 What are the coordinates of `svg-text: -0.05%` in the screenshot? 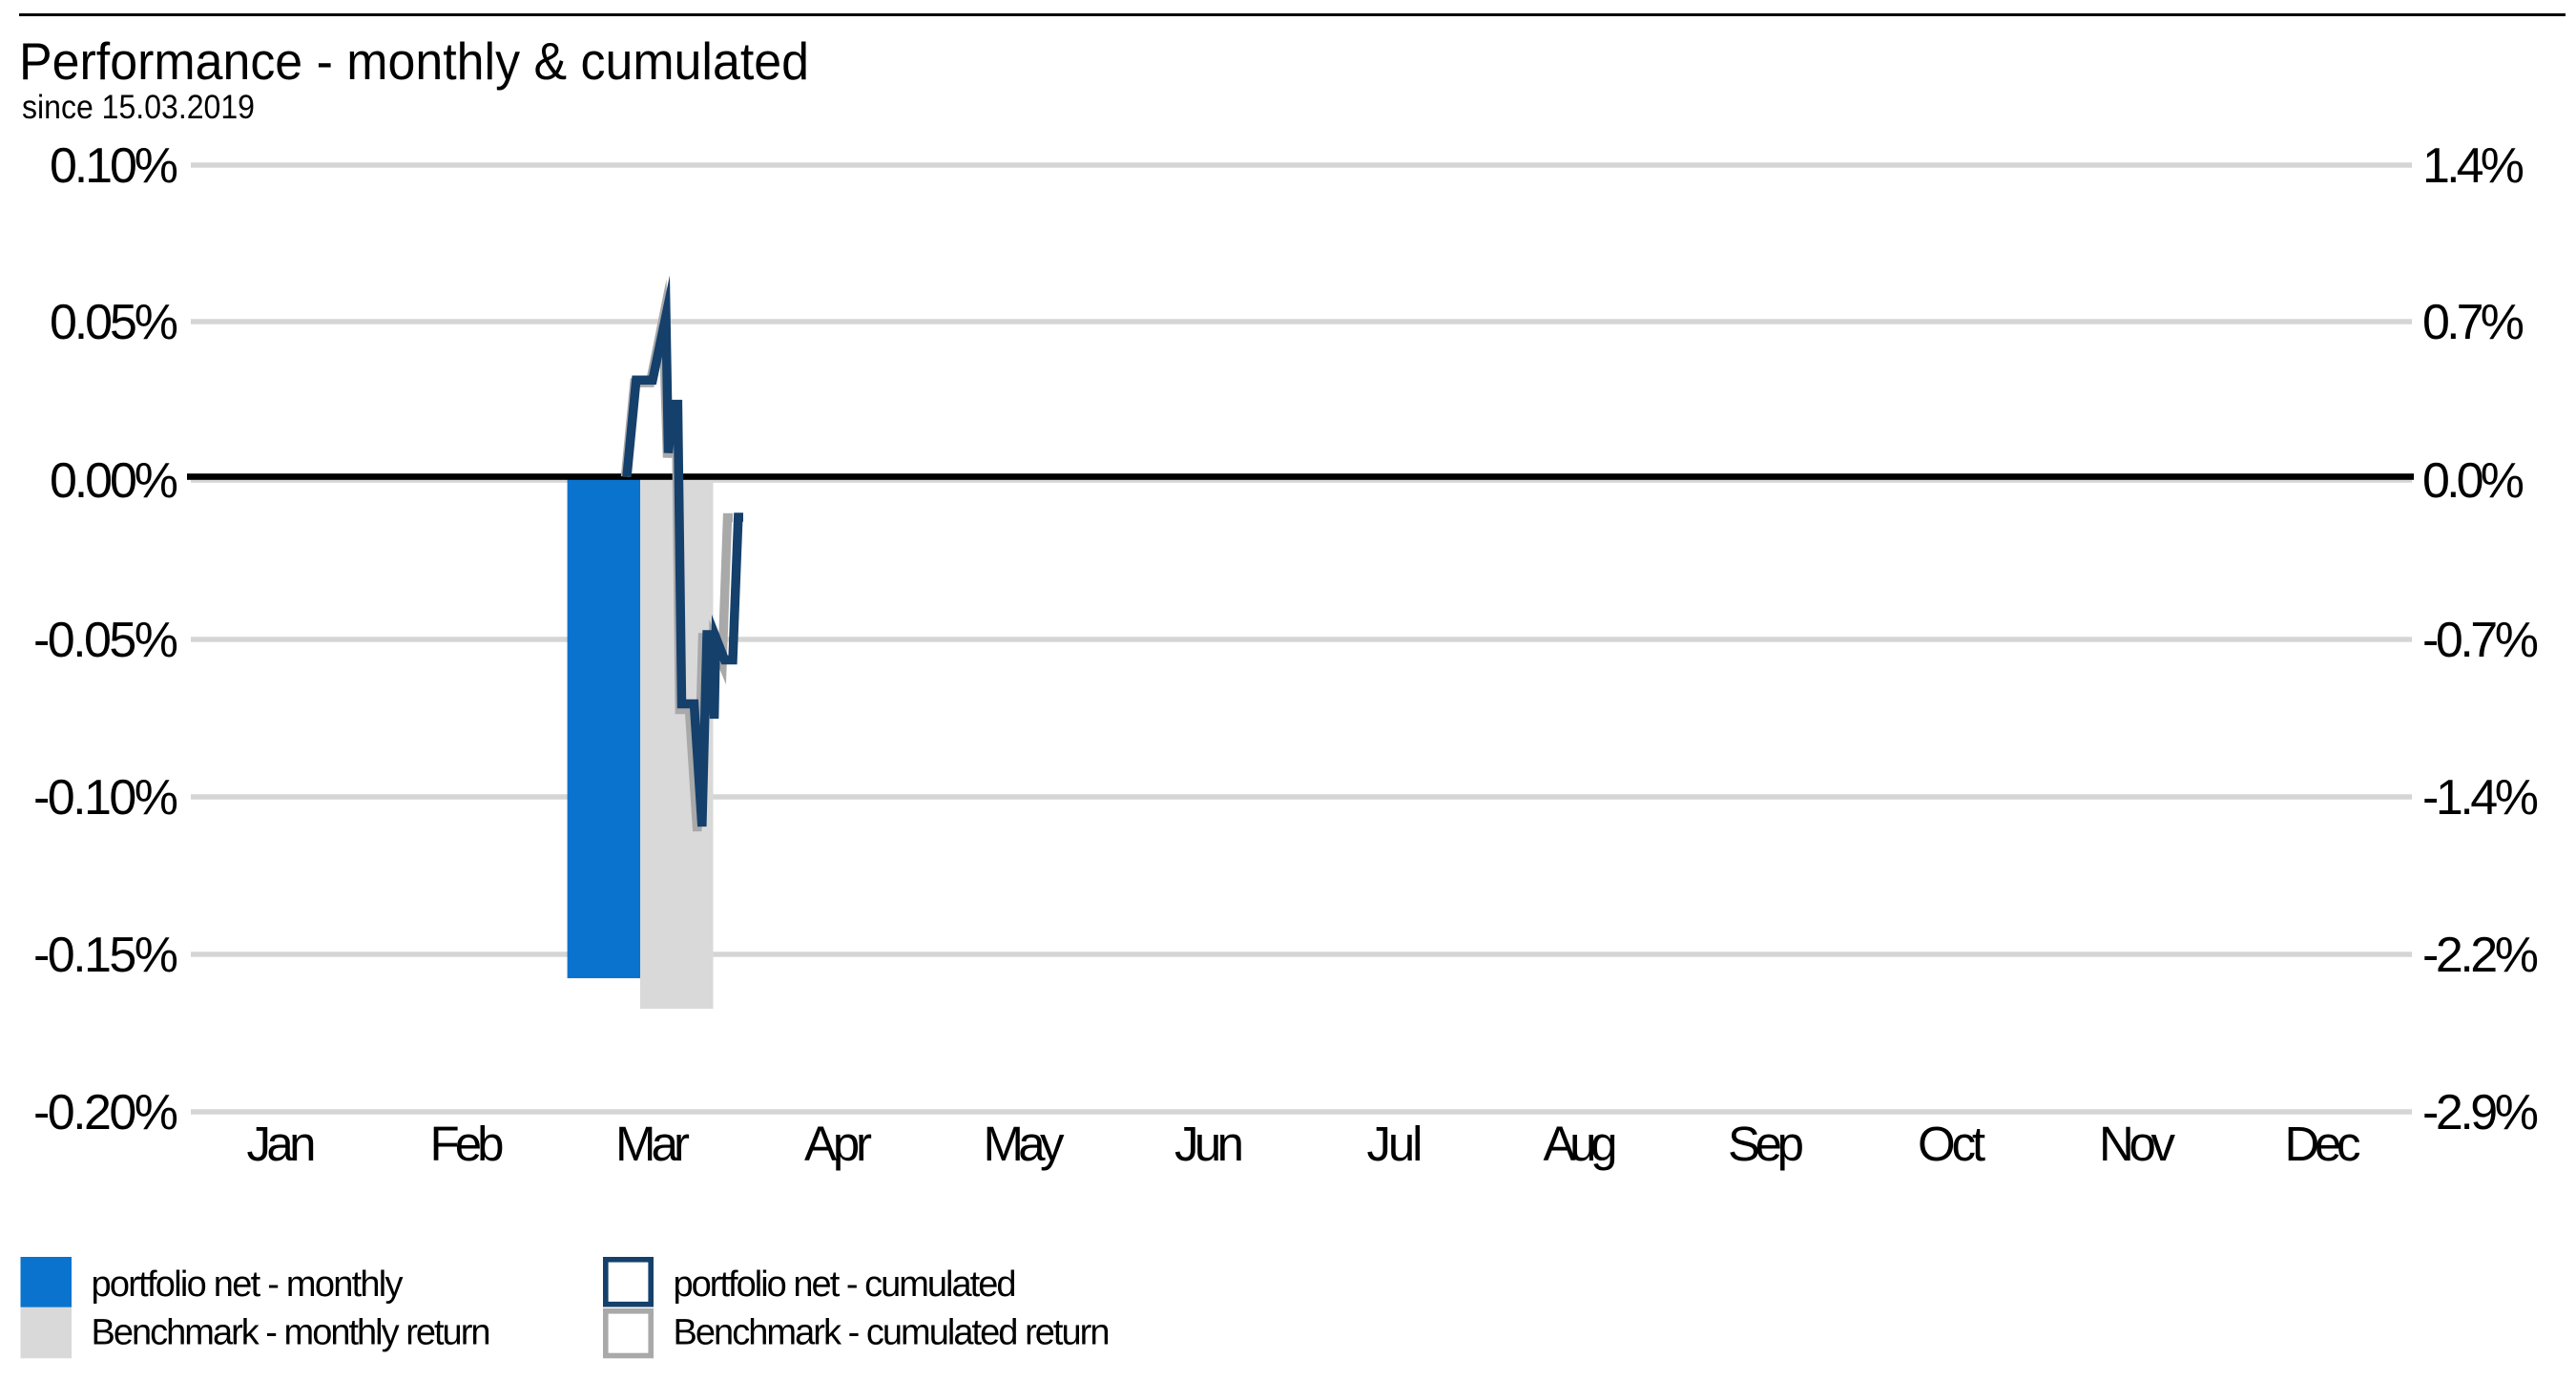 It's located at (105, 640).